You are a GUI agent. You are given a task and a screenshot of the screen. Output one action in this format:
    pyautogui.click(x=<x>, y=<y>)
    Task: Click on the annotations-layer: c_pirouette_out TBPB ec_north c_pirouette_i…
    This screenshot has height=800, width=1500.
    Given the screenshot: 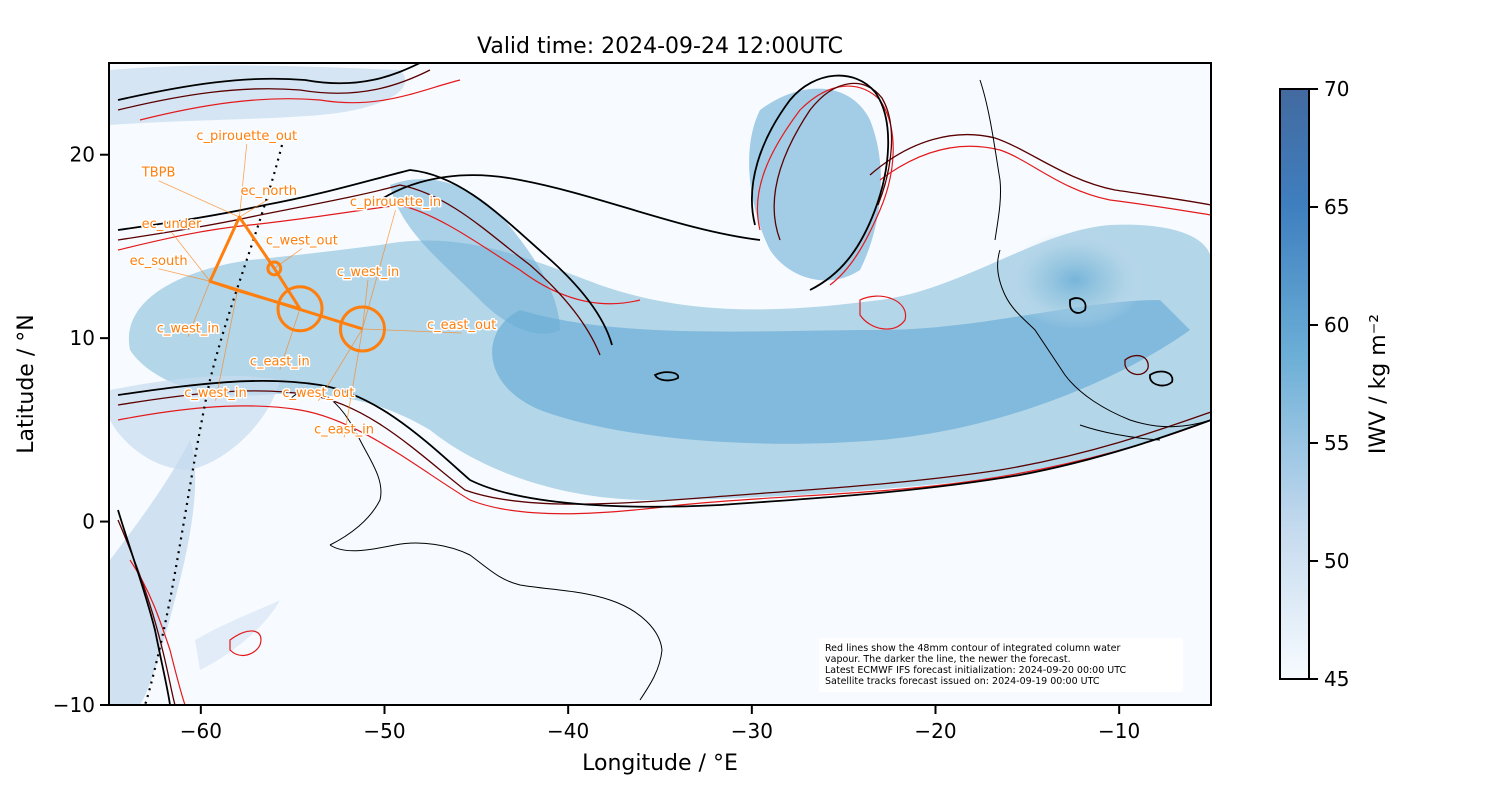 What is the action you would take?
    pyautogui.click(x=313, y=283)
    